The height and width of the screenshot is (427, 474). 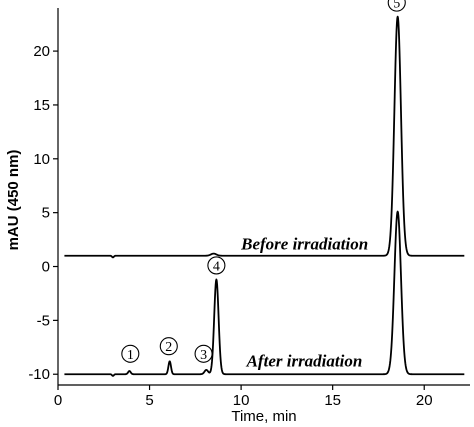 I want to click on y-tick-label: 5, so click(x=46, y=213).